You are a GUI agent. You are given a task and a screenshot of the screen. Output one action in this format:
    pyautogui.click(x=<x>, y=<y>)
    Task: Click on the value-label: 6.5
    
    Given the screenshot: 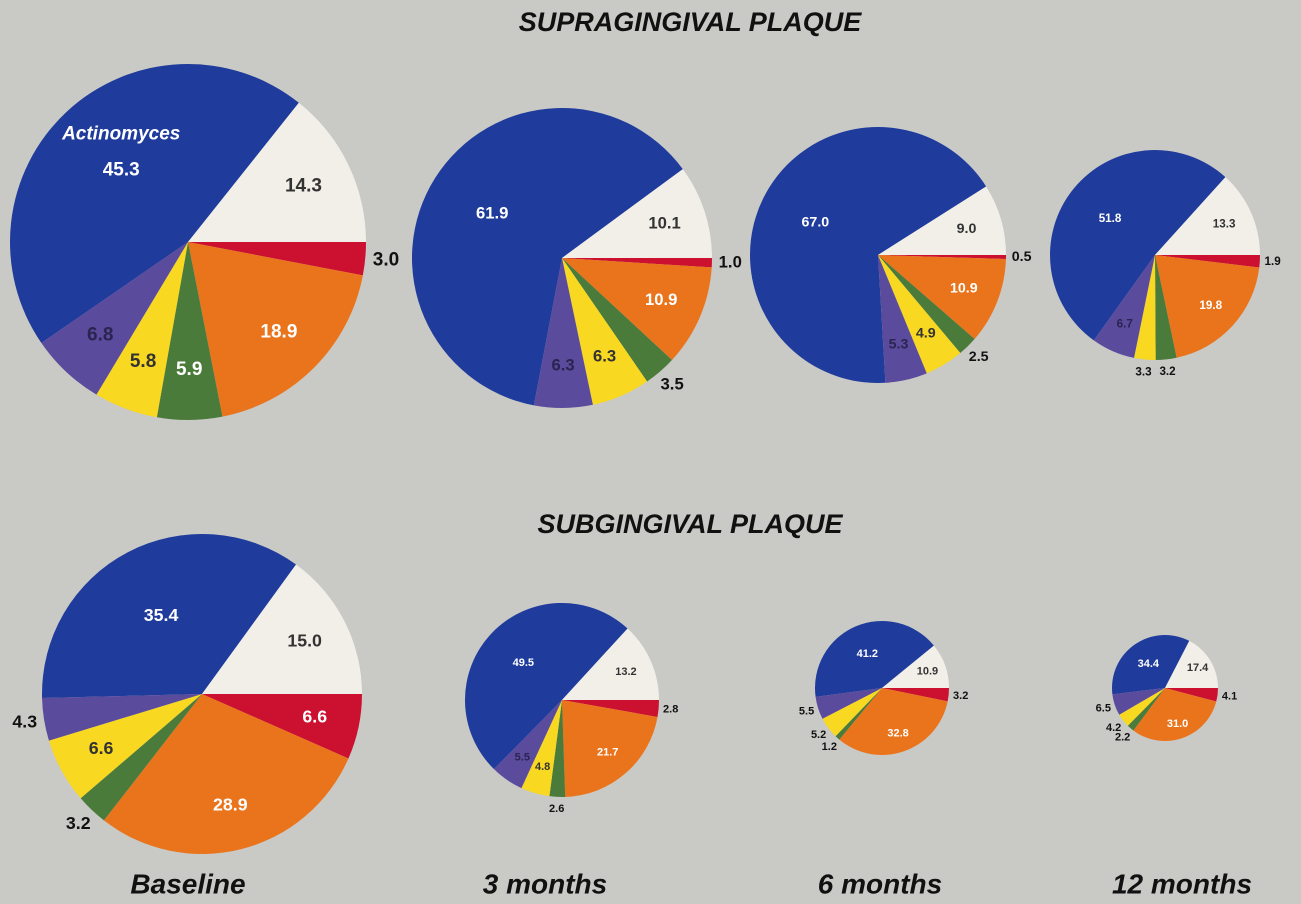 What is the action you would take?
    pyautogui.click(x=1103, y=709)
    